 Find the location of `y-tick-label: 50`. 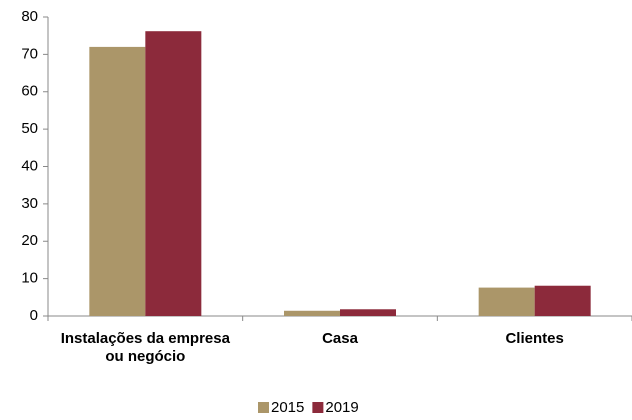

y-tick-label: 50 is located at coordinates (29, 128).